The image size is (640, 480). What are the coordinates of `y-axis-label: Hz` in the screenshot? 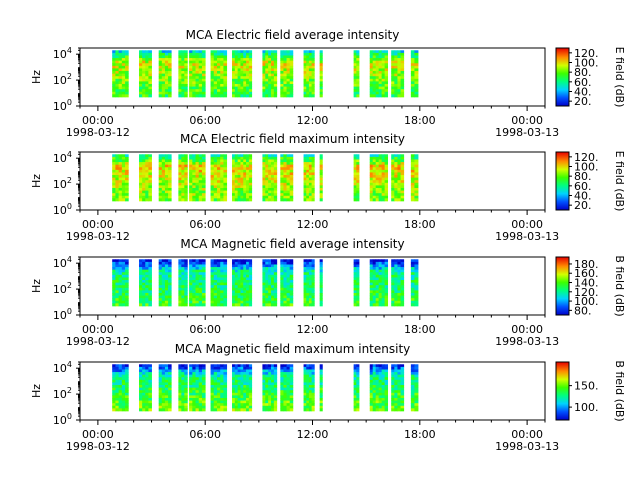 It's located at (36, 286).